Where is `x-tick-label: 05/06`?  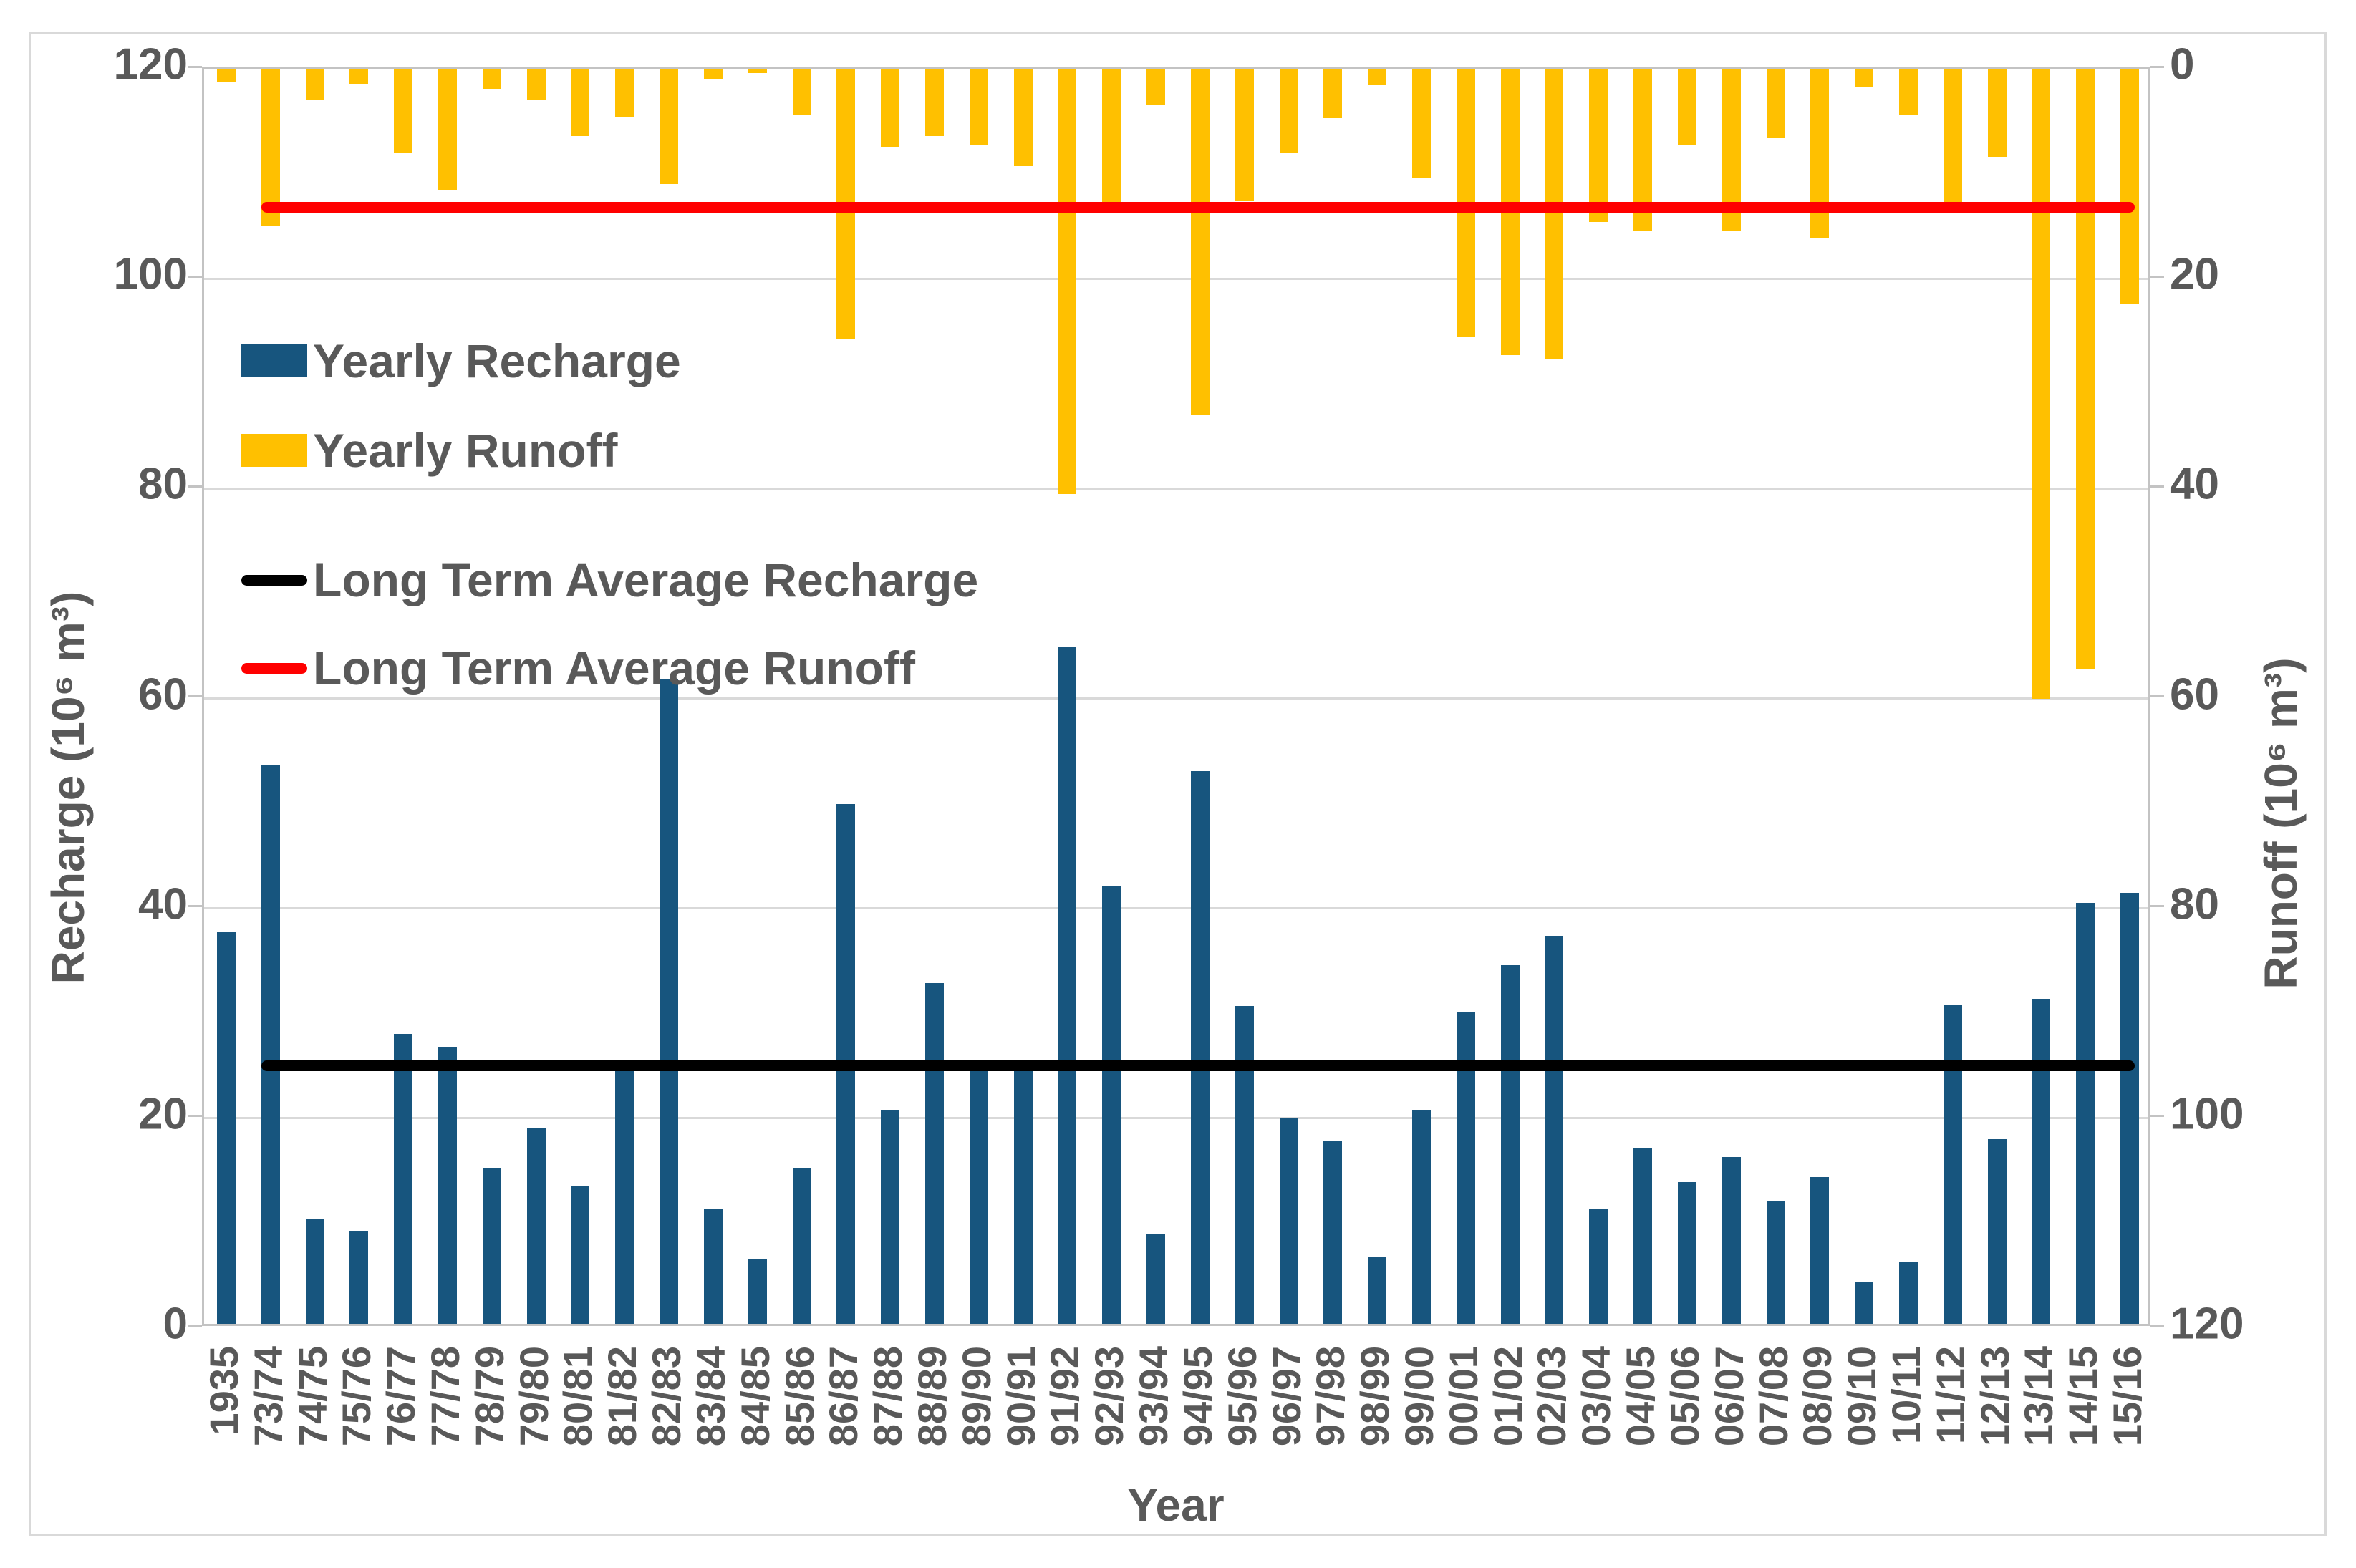 x-tick-label: 05/06 is located at coordinates (1684, 1396).